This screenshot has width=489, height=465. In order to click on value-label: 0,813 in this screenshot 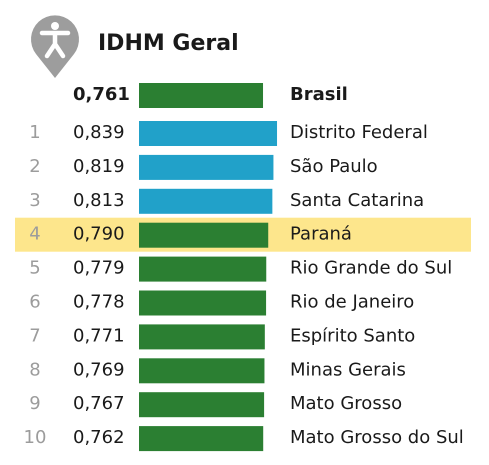, I will do `click(99, 200)`.